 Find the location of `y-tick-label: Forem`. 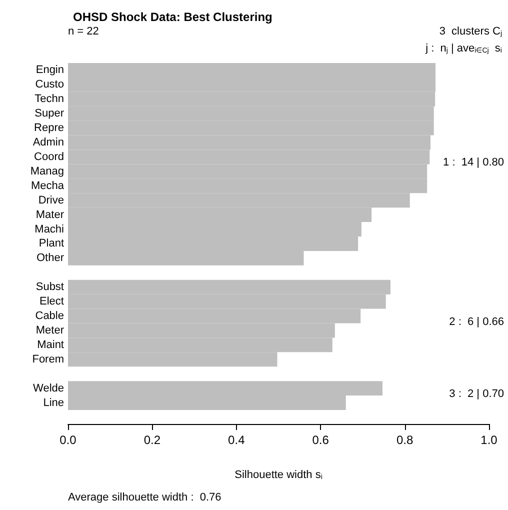

y-tick-label: Forem is located at coordinates (48, 359).